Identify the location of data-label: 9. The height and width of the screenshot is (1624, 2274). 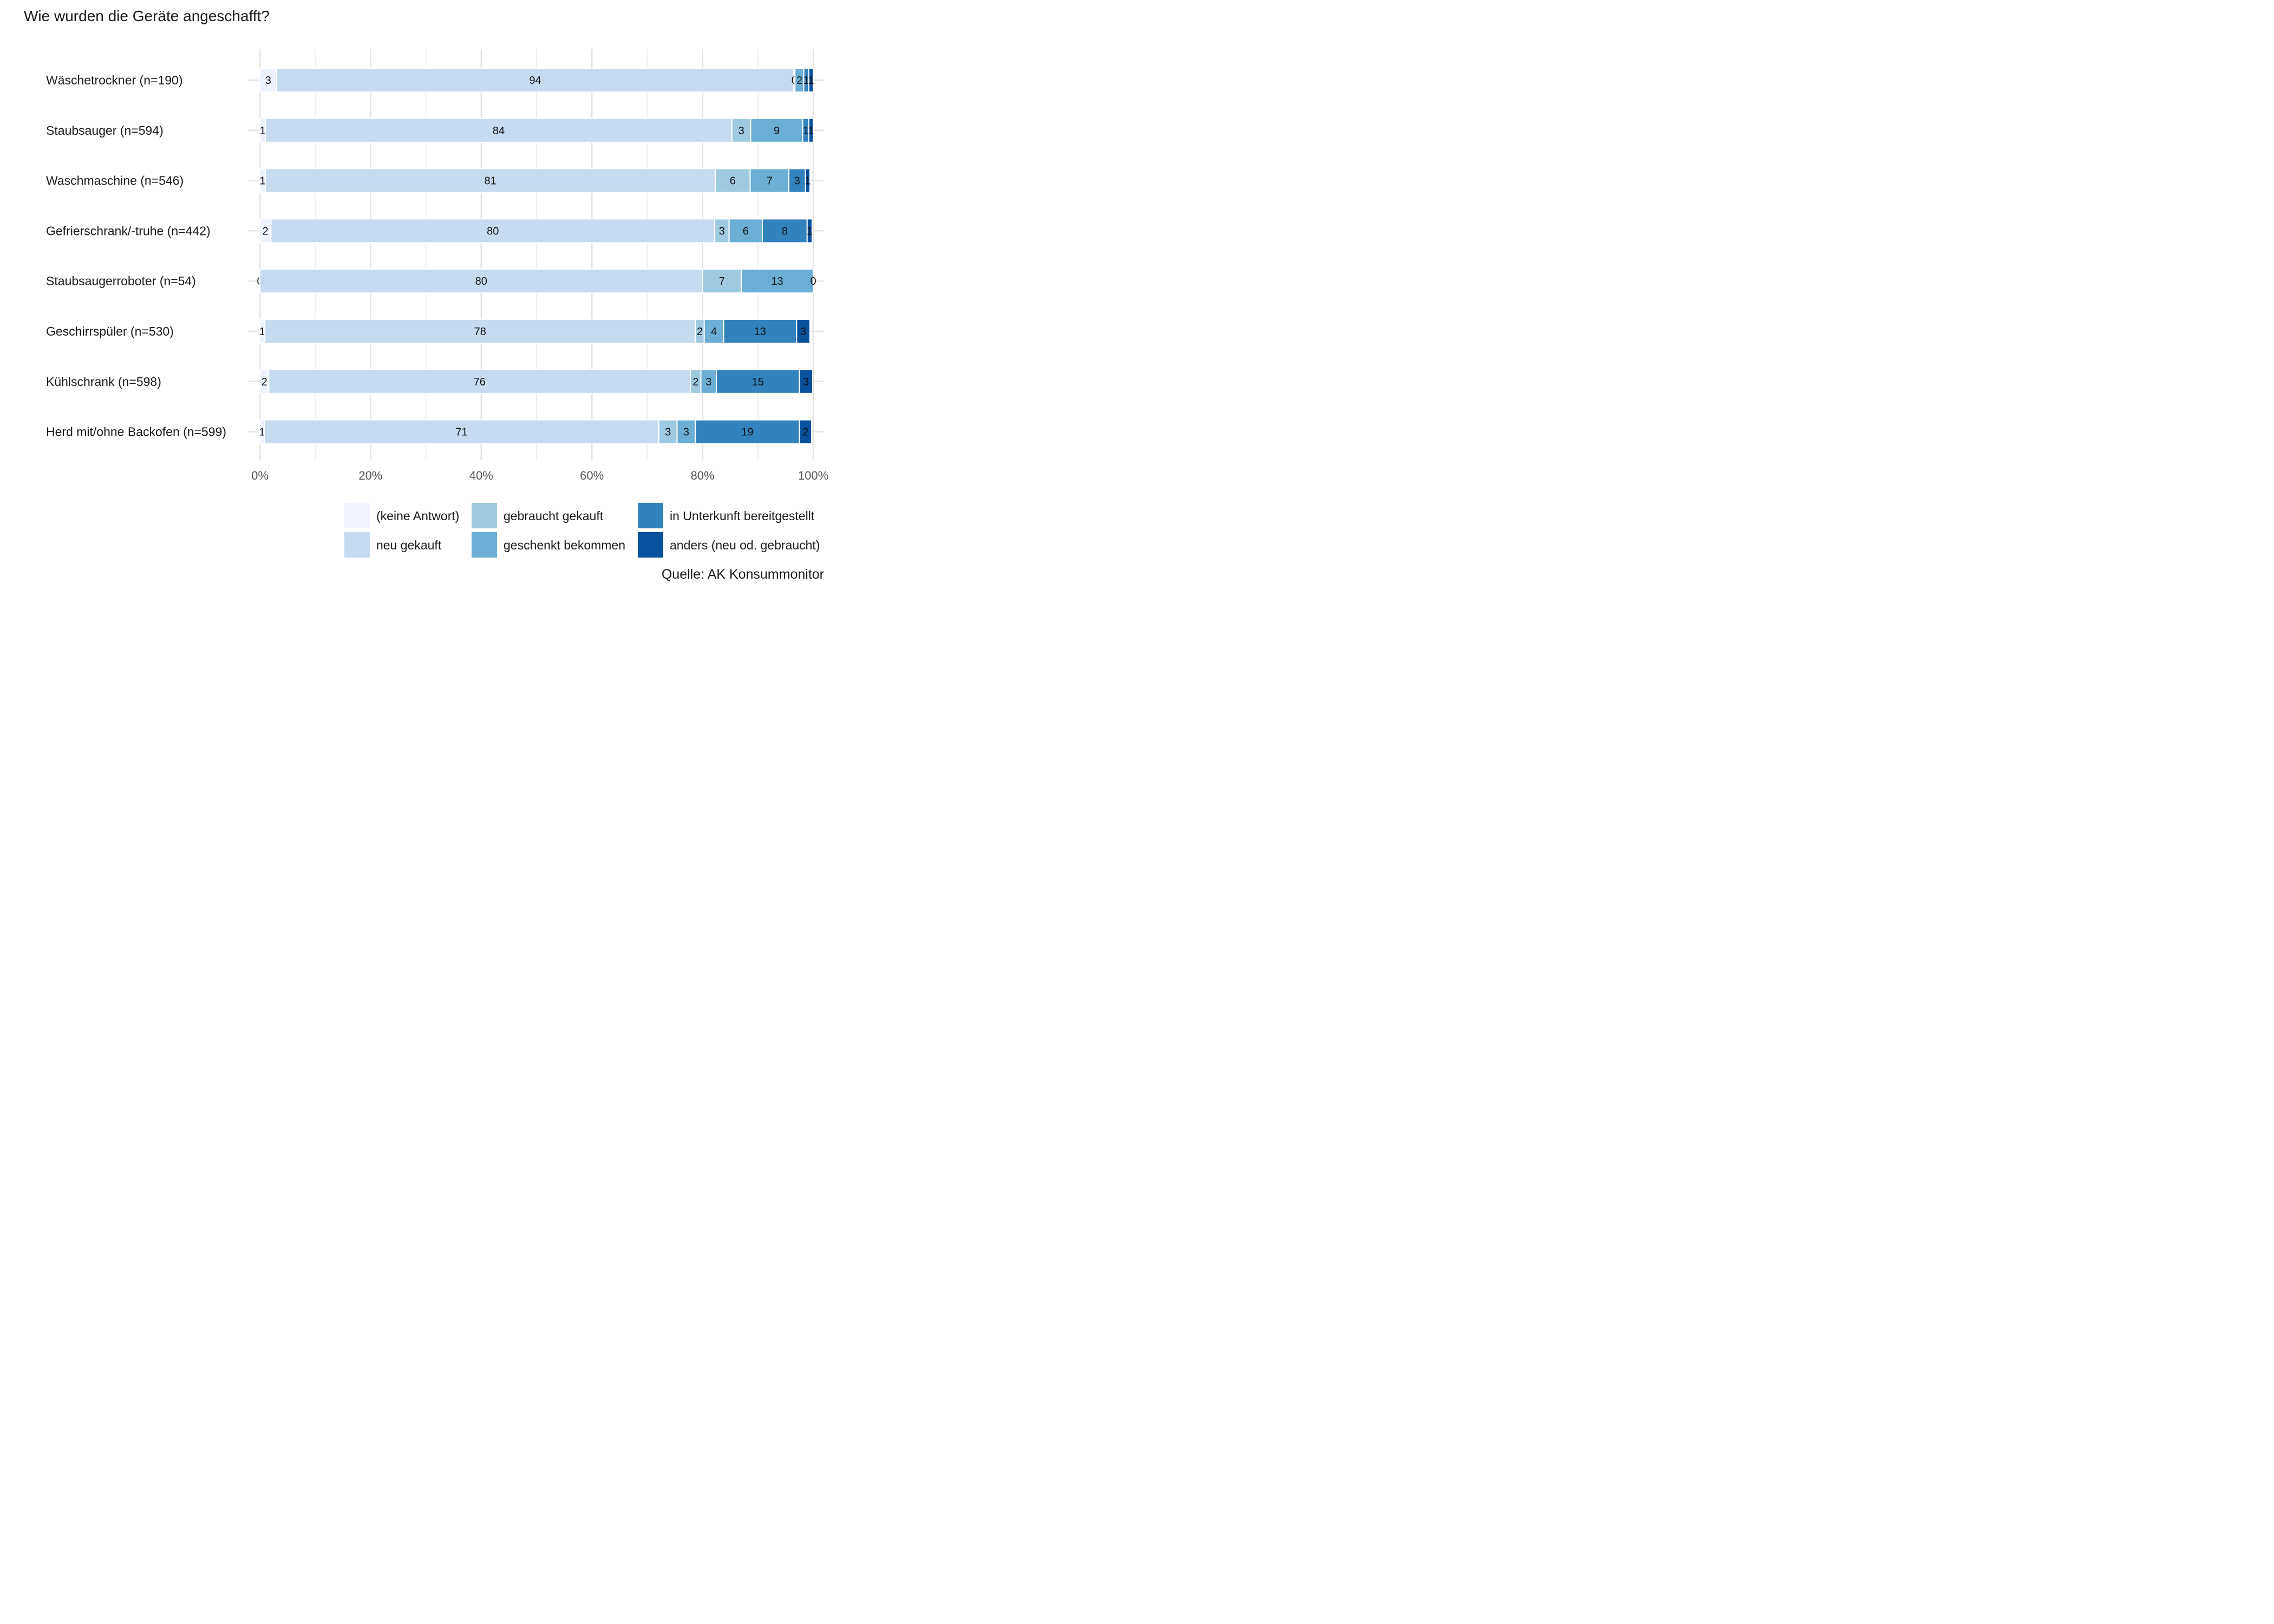
(777, 131).